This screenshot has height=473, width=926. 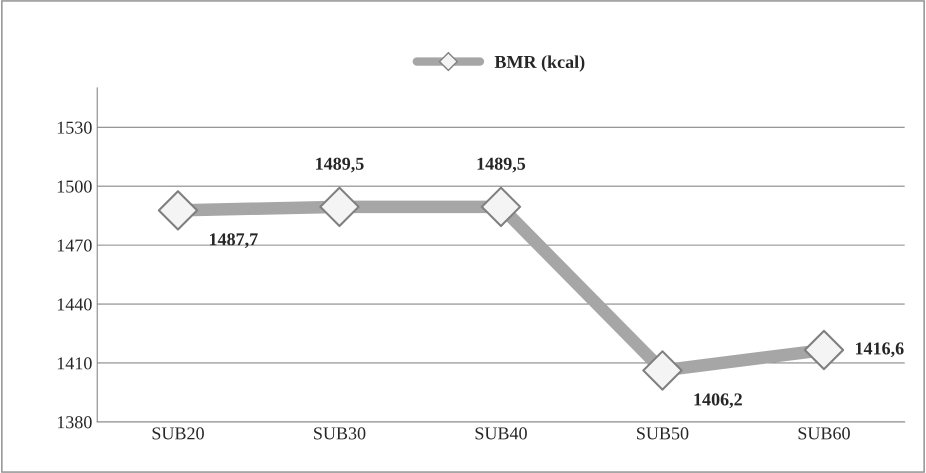 I want to click on legend-label: BMR (kcal), so click(x=539, y=63).